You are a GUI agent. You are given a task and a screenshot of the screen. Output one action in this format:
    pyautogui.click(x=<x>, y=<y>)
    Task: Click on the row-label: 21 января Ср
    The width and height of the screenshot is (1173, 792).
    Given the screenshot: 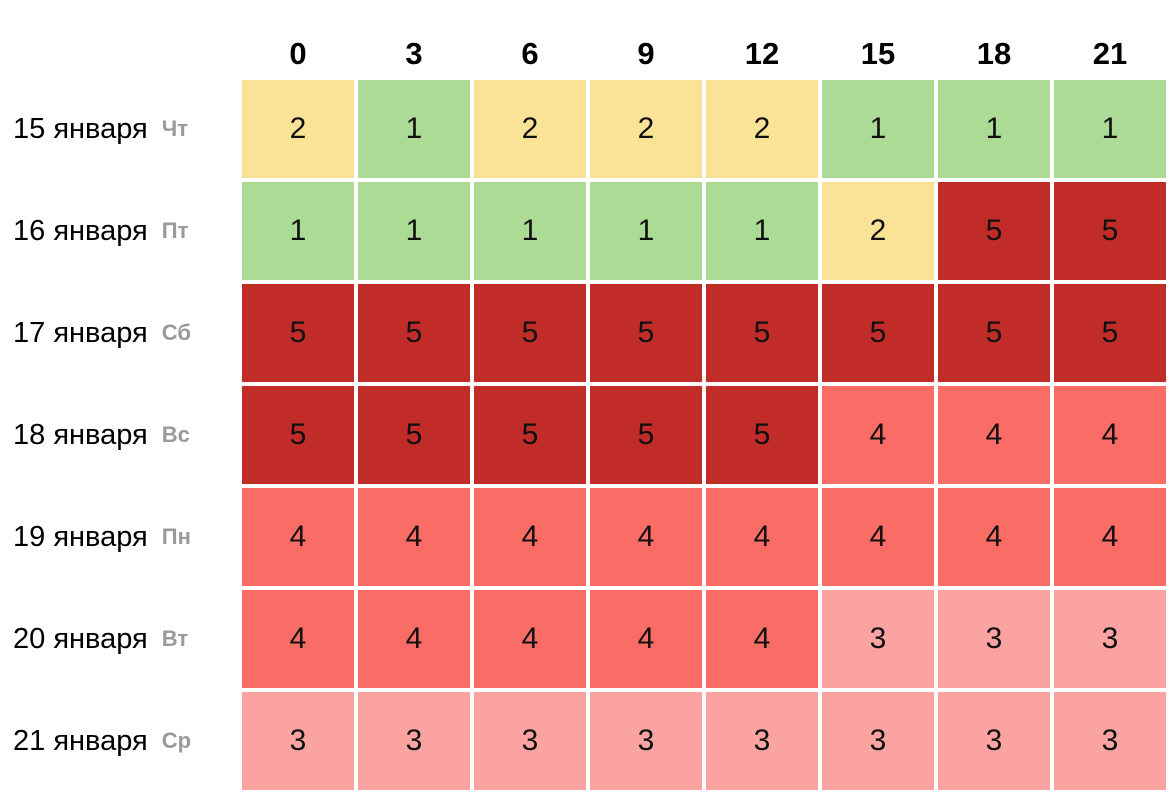 What is the action you would take?
    pyautogui.click(x=119, y=741)
    